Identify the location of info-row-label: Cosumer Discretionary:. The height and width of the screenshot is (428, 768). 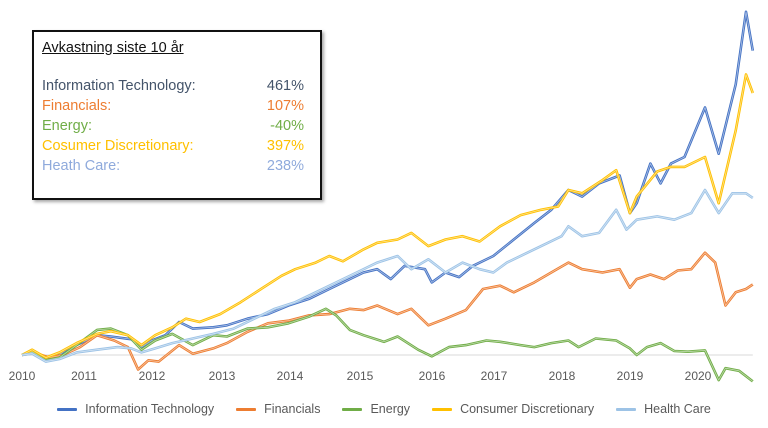
(118, 146).